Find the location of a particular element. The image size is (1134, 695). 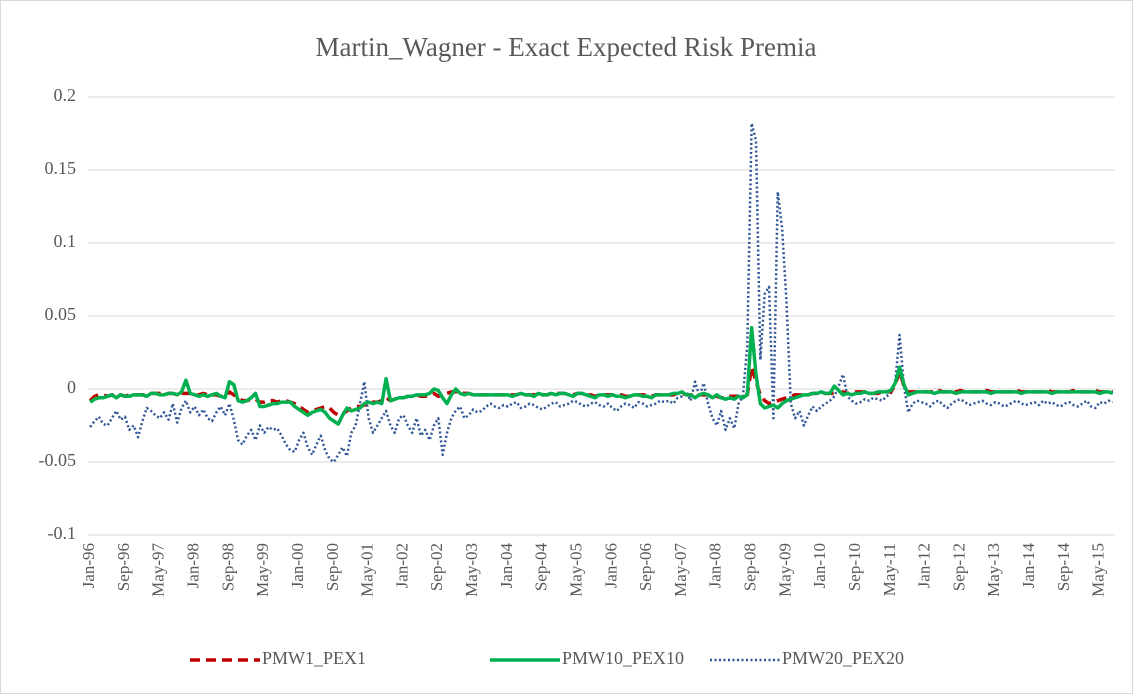

x-tick-label: Jan-98 is located at coordinates (193, 565).